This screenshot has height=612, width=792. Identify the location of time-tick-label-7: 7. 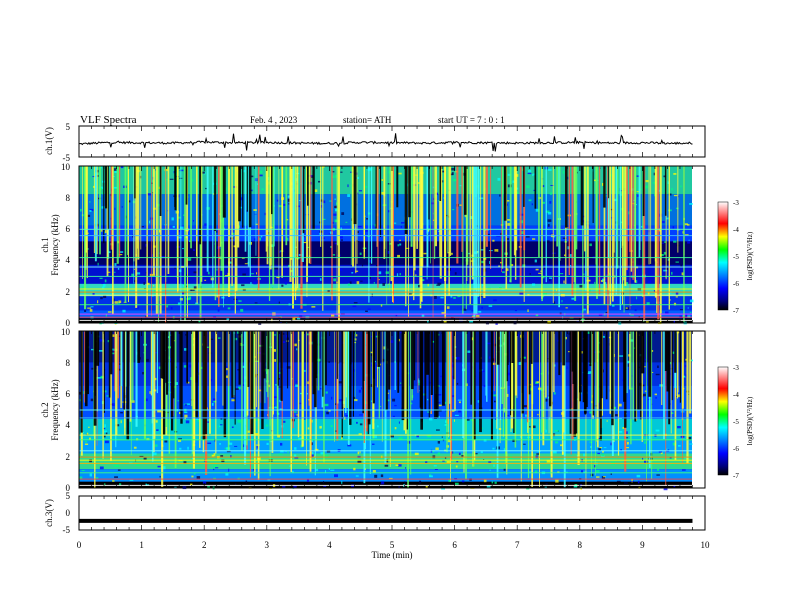
(517, 545).